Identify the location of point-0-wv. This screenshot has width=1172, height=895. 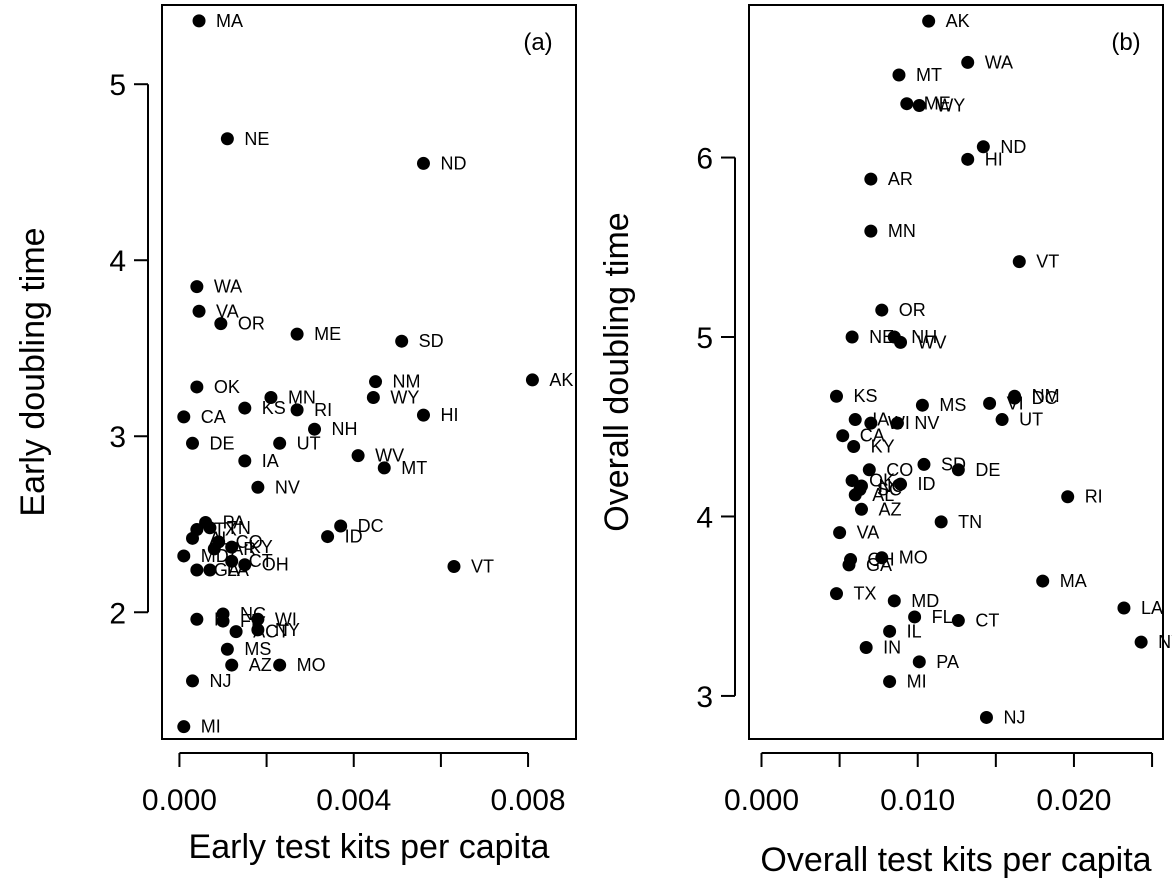
(358, 456).